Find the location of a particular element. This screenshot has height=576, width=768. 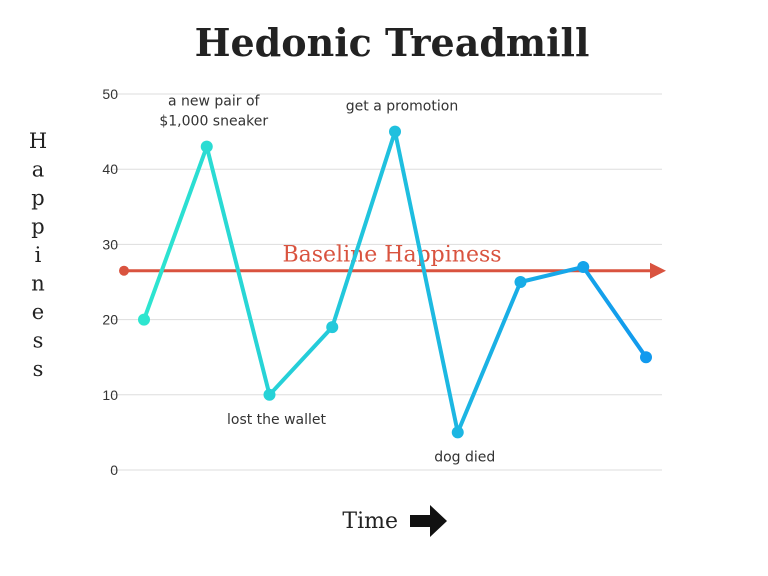

y-tick-label: 20 is located at coordinates (110, 320).